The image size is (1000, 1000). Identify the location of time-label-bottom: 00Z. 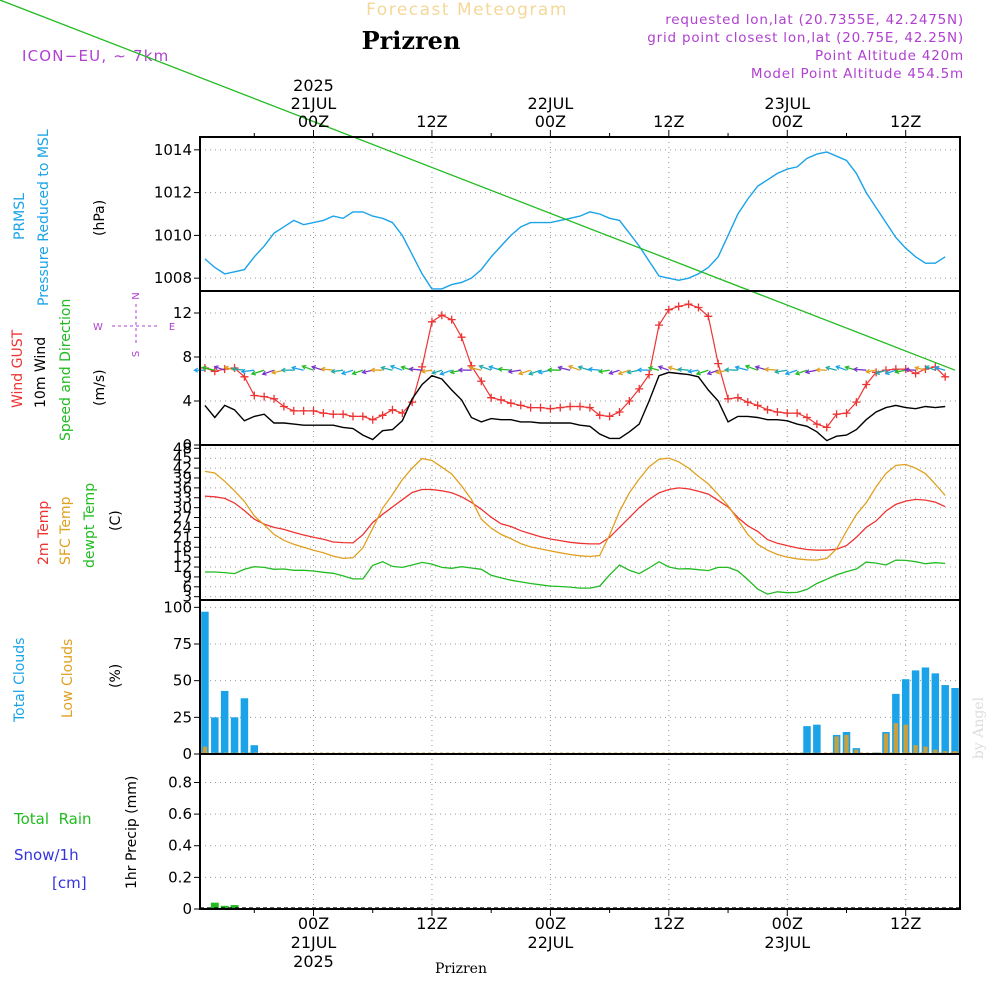
(550, 923).